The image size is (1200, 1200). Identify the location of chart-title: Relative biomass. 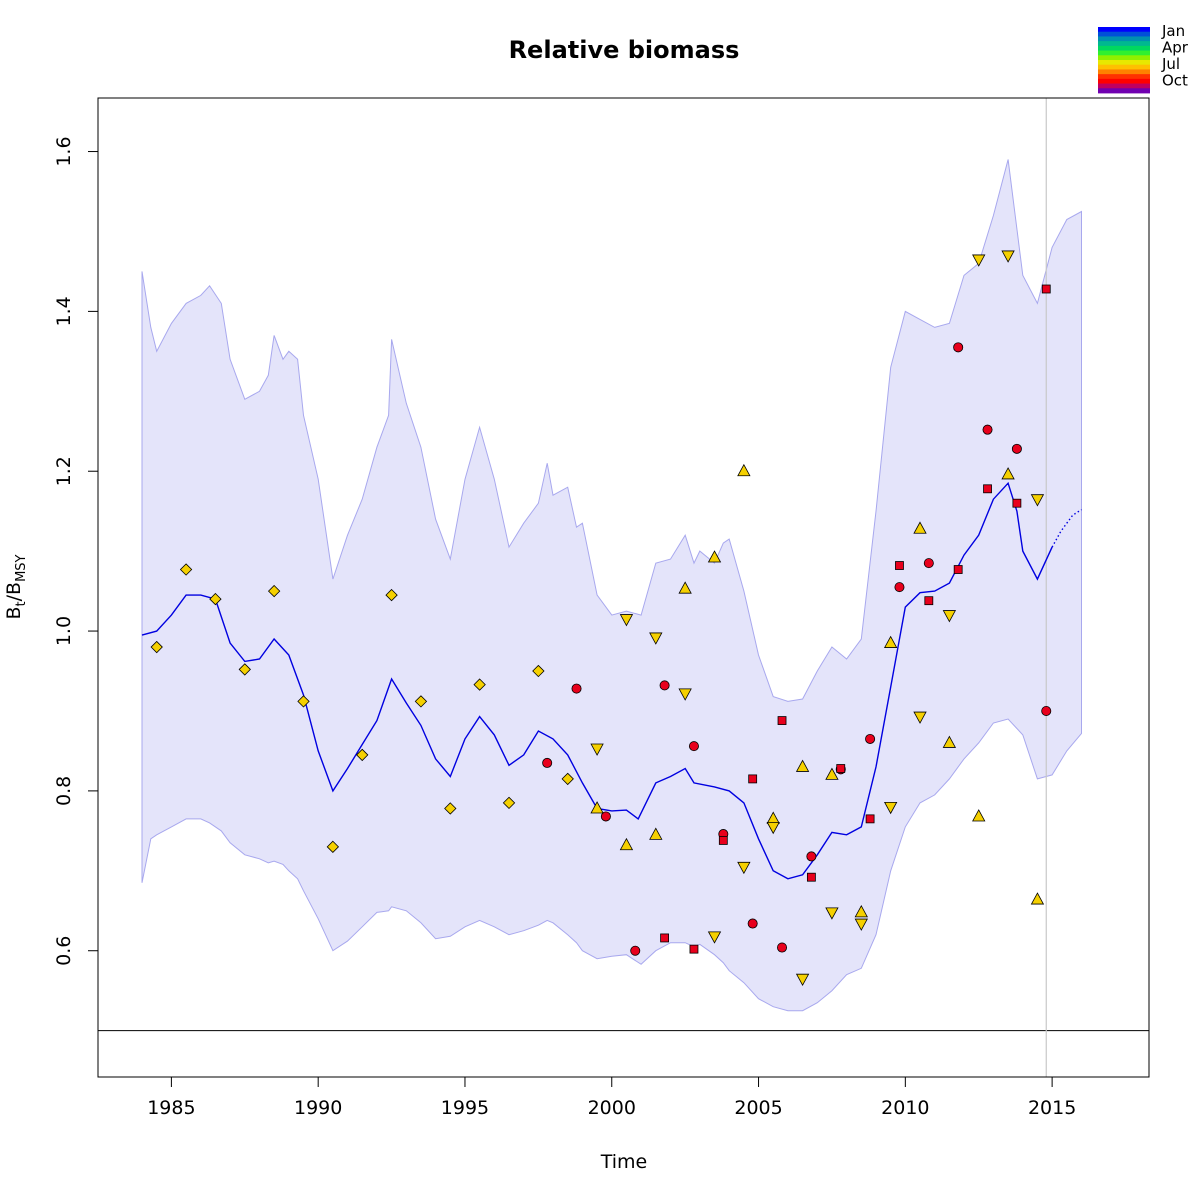
(624, 50).